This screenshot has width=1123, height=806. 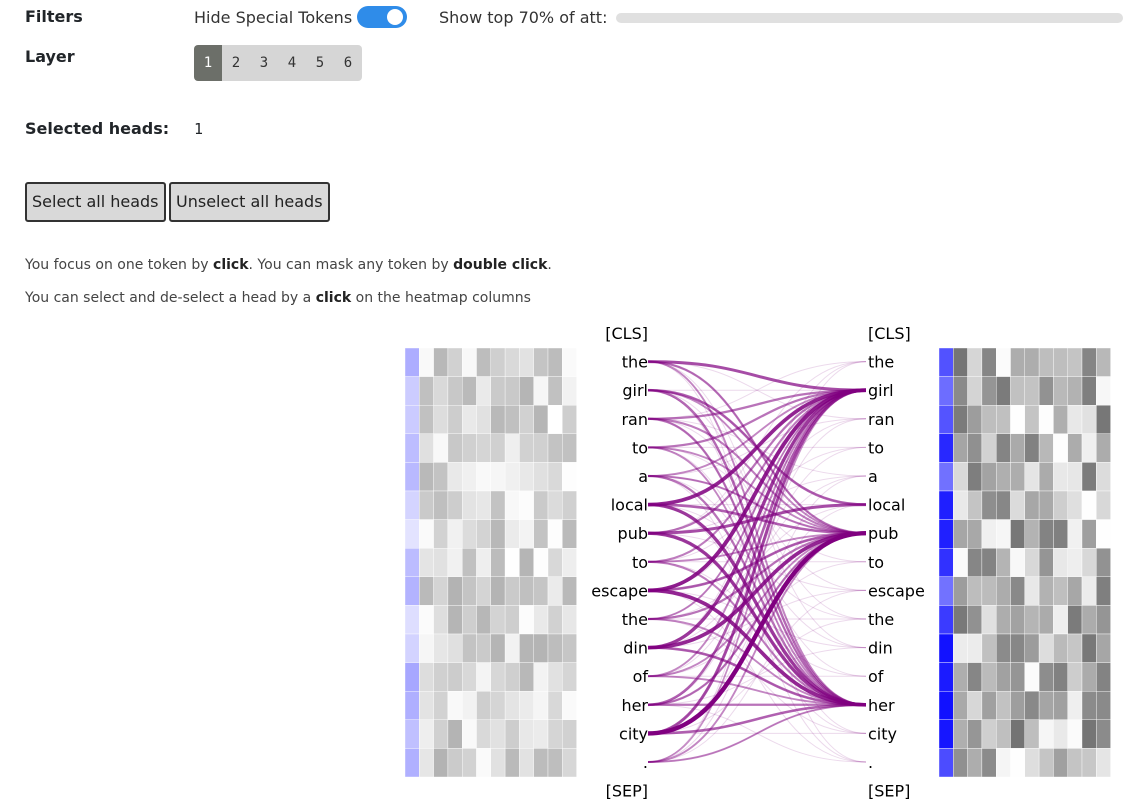 I want to click on right-token: [SEP], so click(x=889, y=791).